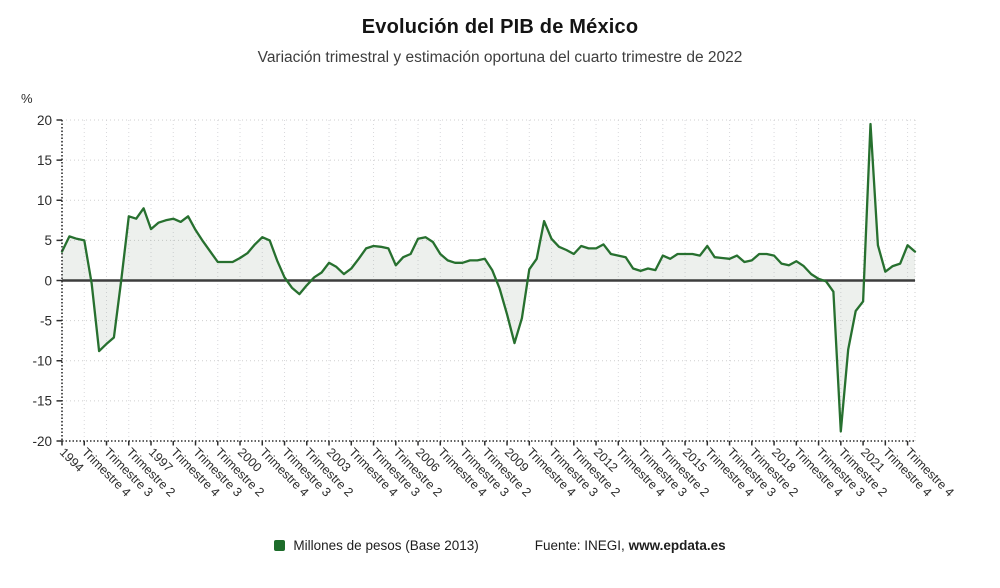 The image size is (1000, 588). What do you see at coordinates (677, 545) in the screenshot?
I see `source-site: www.epdata.es` at bounding box center [677, 545].